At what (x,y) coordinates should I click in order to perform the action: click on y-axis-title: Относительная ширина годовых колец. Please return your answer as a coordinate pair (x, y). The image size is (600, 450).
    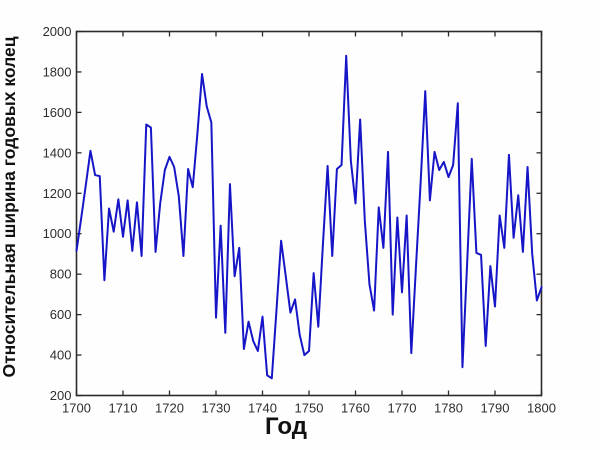
    Looking at the image, I should click on (9, 206).